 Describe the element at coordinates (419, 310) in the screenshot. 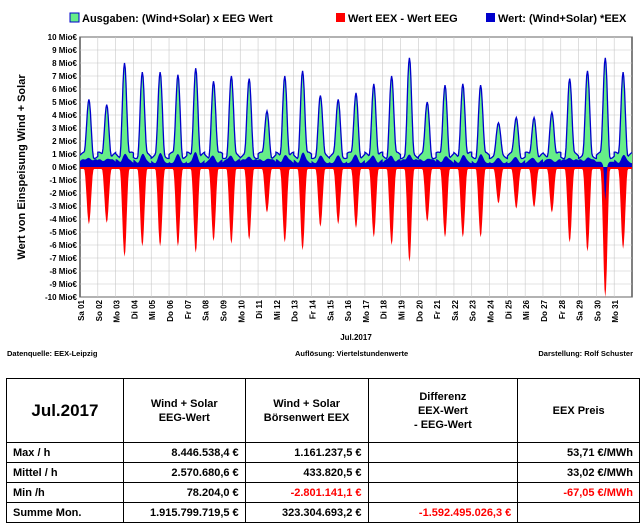

I see `x-tick-label: Do 20` at that location.